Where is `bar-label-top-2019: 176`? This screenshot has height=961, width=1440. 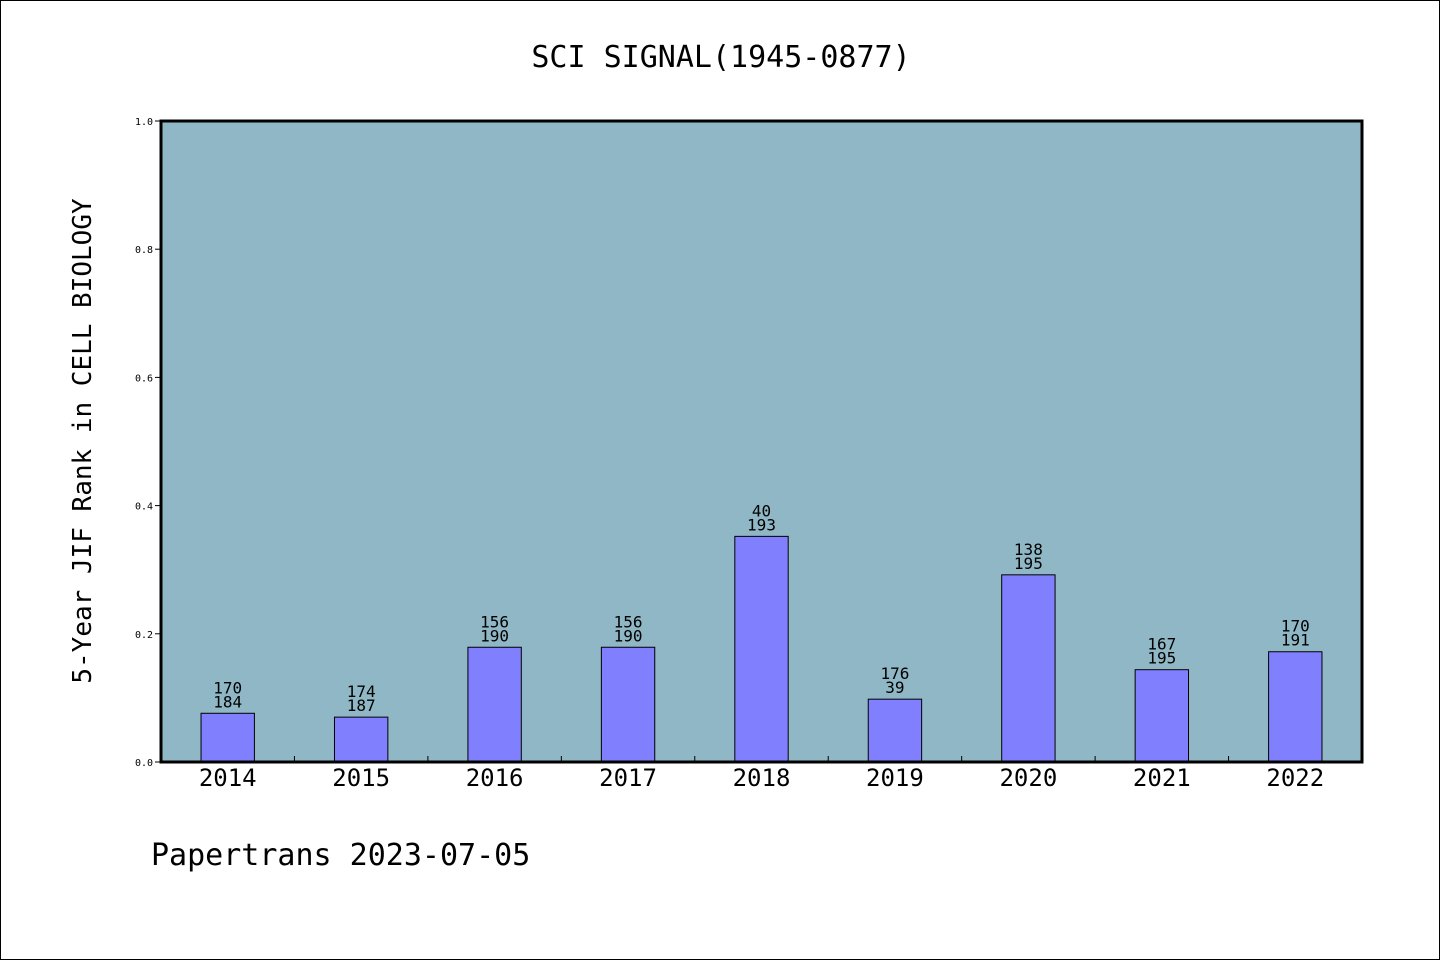 bar-label-top-2019: 176 is located at coordinates (894, 673).